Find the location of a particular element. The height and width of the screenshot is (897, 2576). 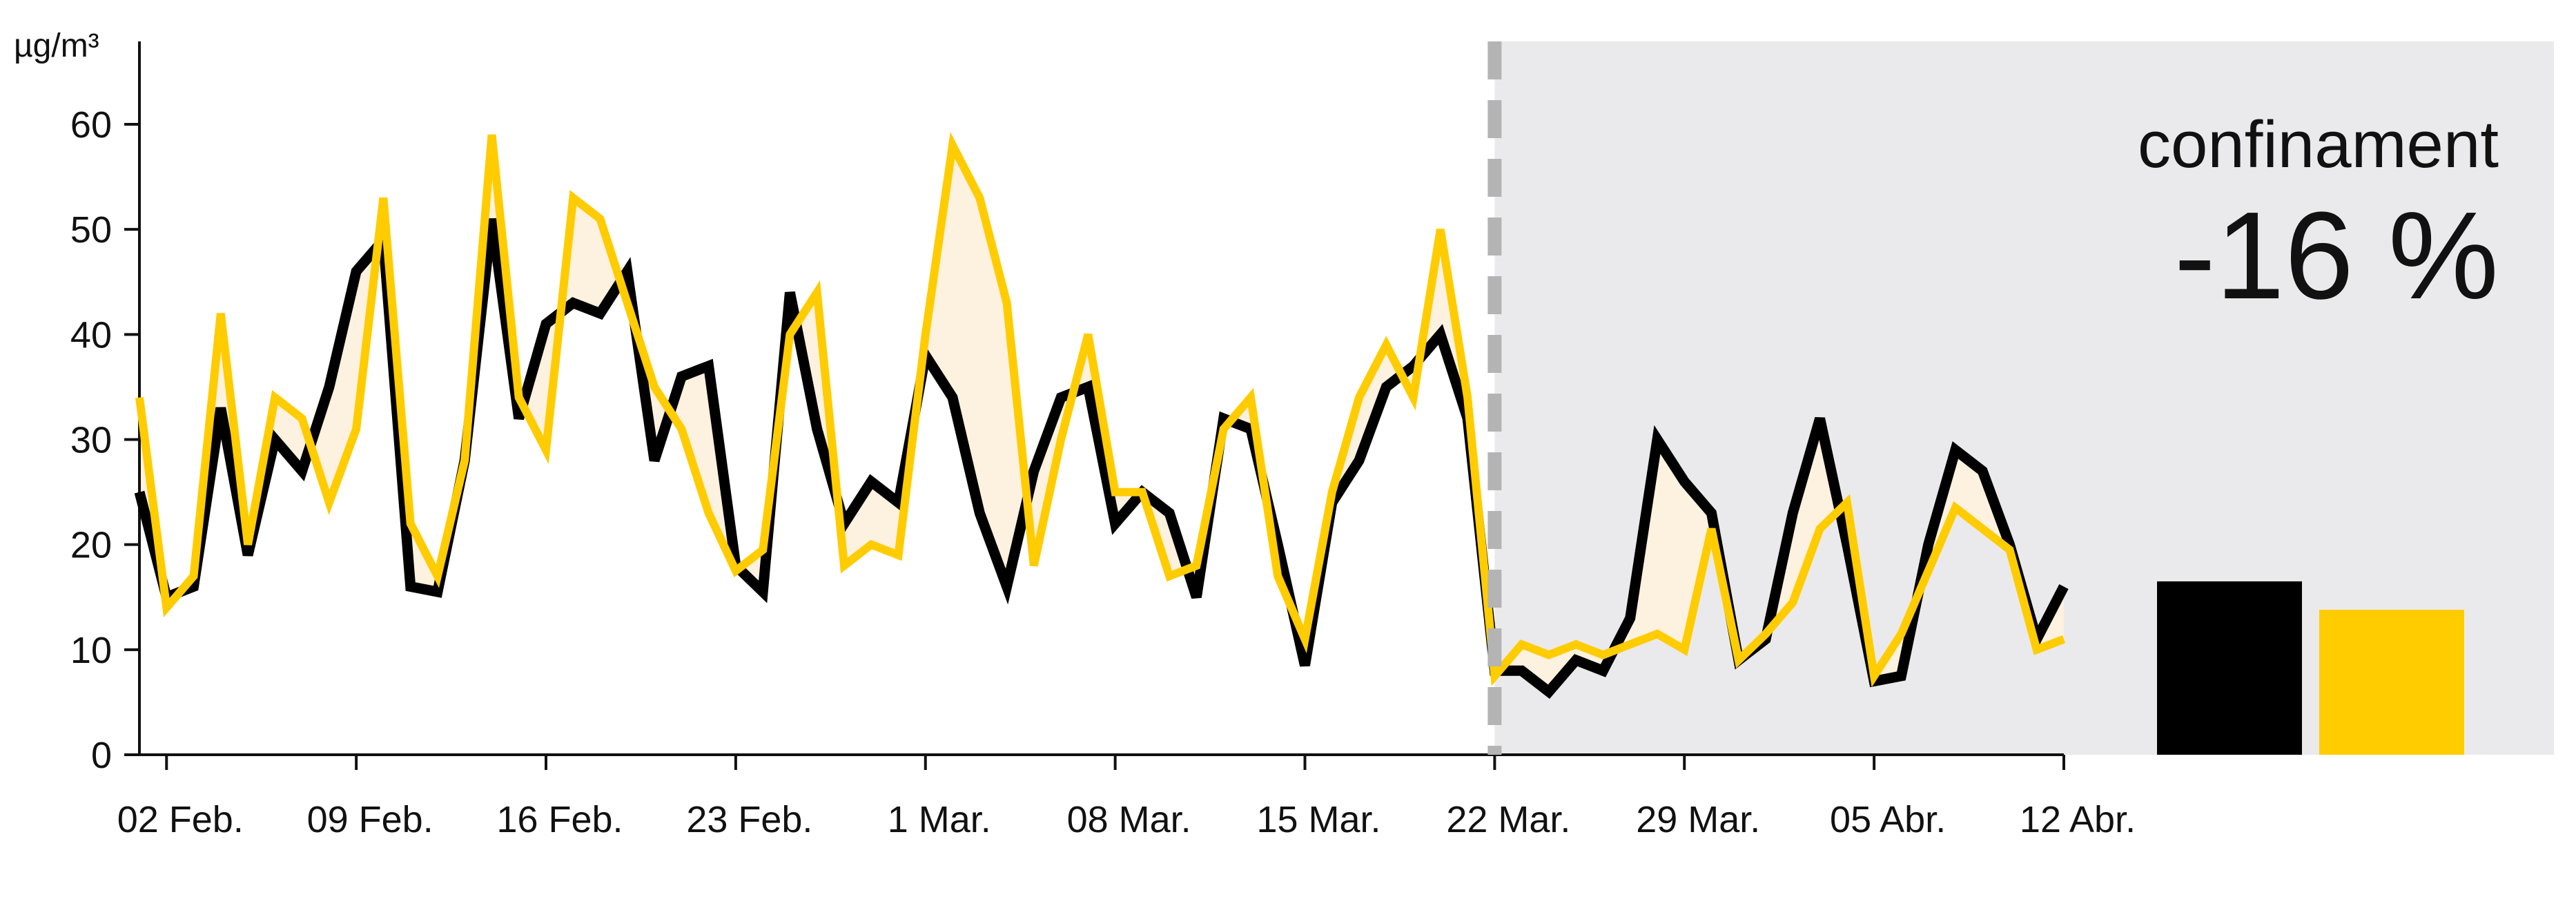

y-axis: µg/m³ 0 10 20 30 40 50 60 is located at coordinates (77, 402).